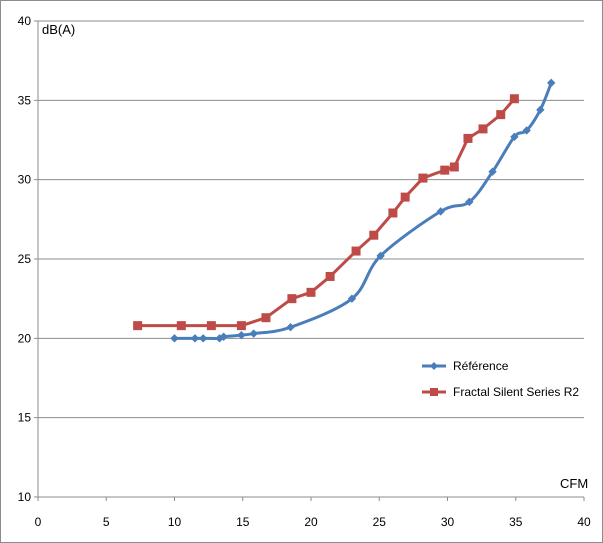  I want to click on x-tick-label-5: 5, so click(106, 522).